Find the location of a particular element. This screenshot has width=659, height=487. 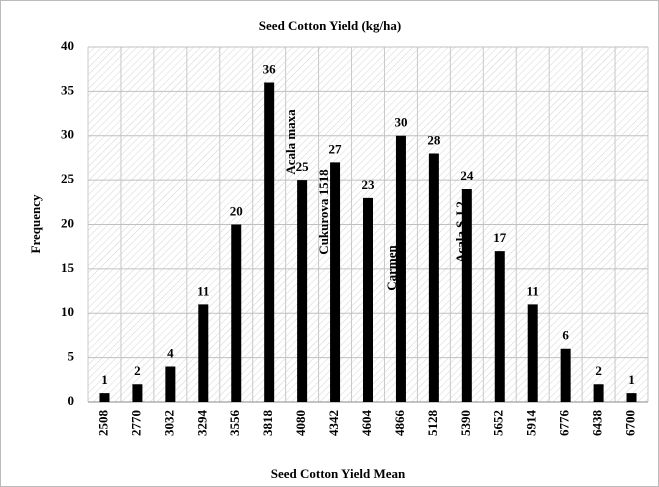

annotation: Carmen is located at coordinates (391, 267).